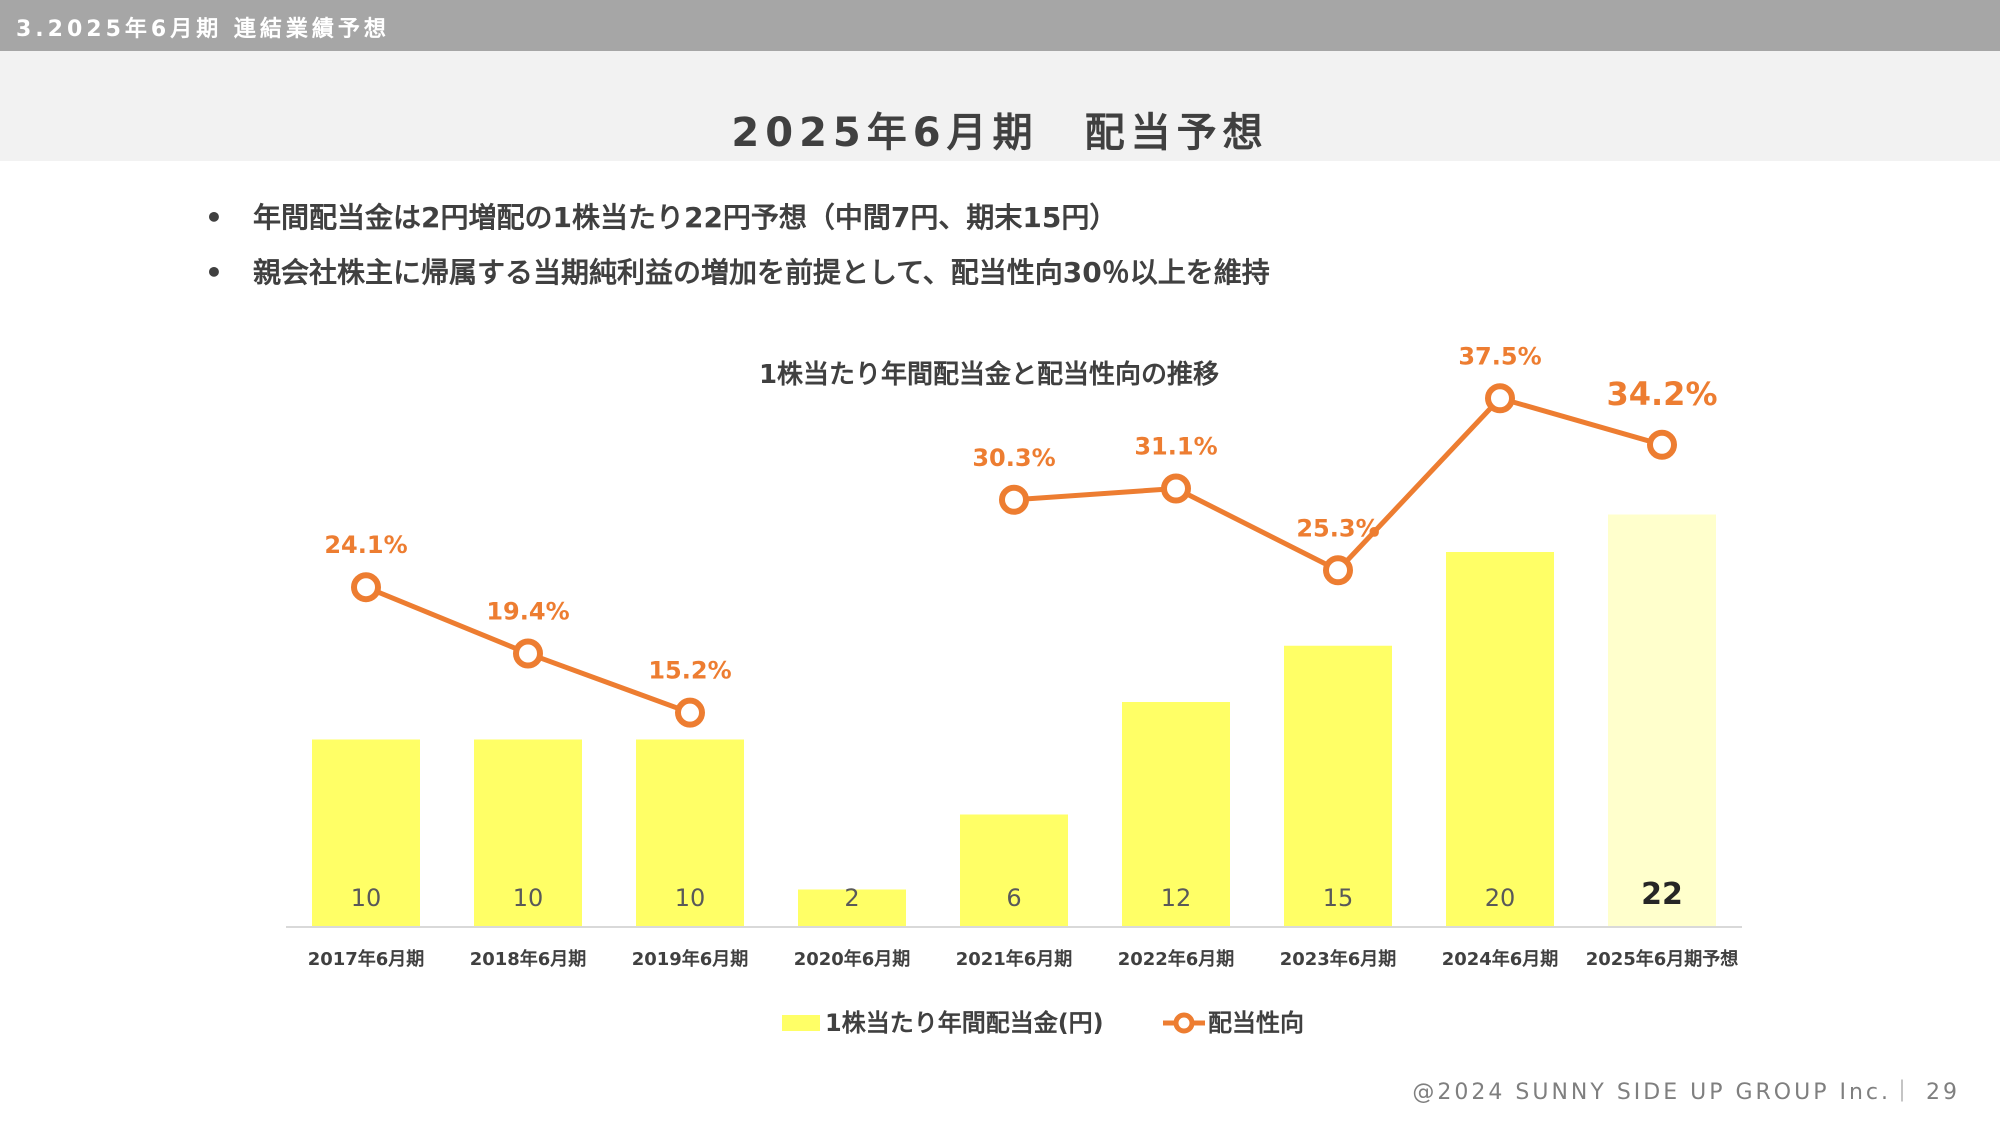 The image size is (2000, 1125). Describe the element at coordinates (366, 959) in the screenshot. I see `category-label: 2017年6月期` at that location.